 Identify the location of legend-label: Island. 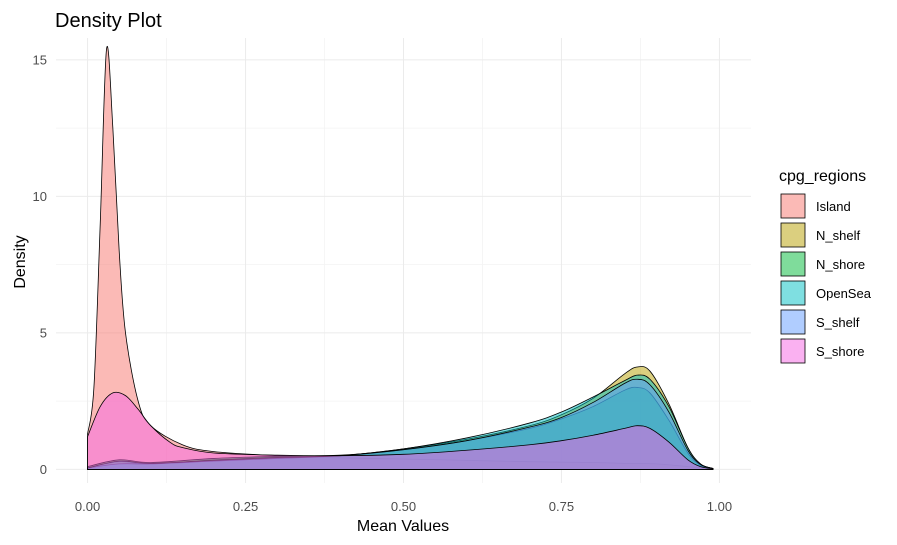
(833, 206).